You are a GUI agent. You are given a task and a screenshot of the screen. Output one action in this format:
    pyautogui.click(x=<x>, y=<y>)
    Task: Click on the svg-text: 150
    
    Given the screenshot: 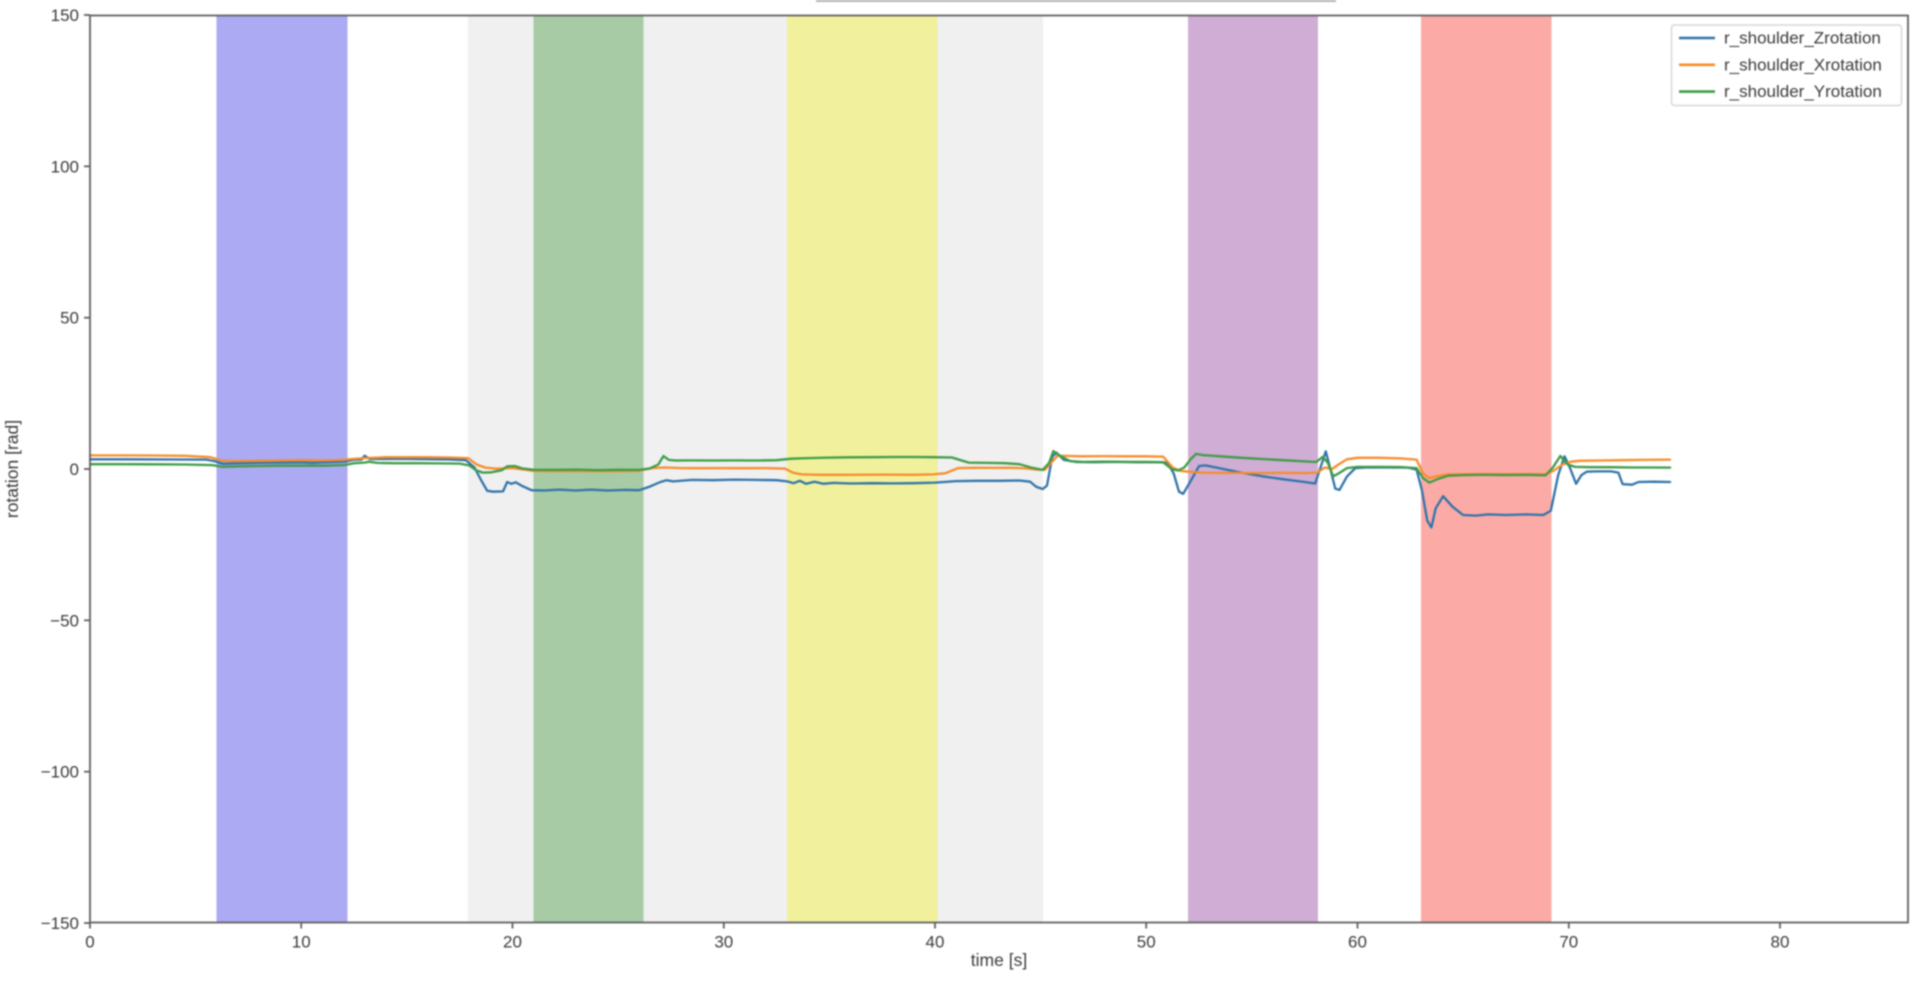 What is the action you would take?
    pyautogui.click(x=65, y=15)
    